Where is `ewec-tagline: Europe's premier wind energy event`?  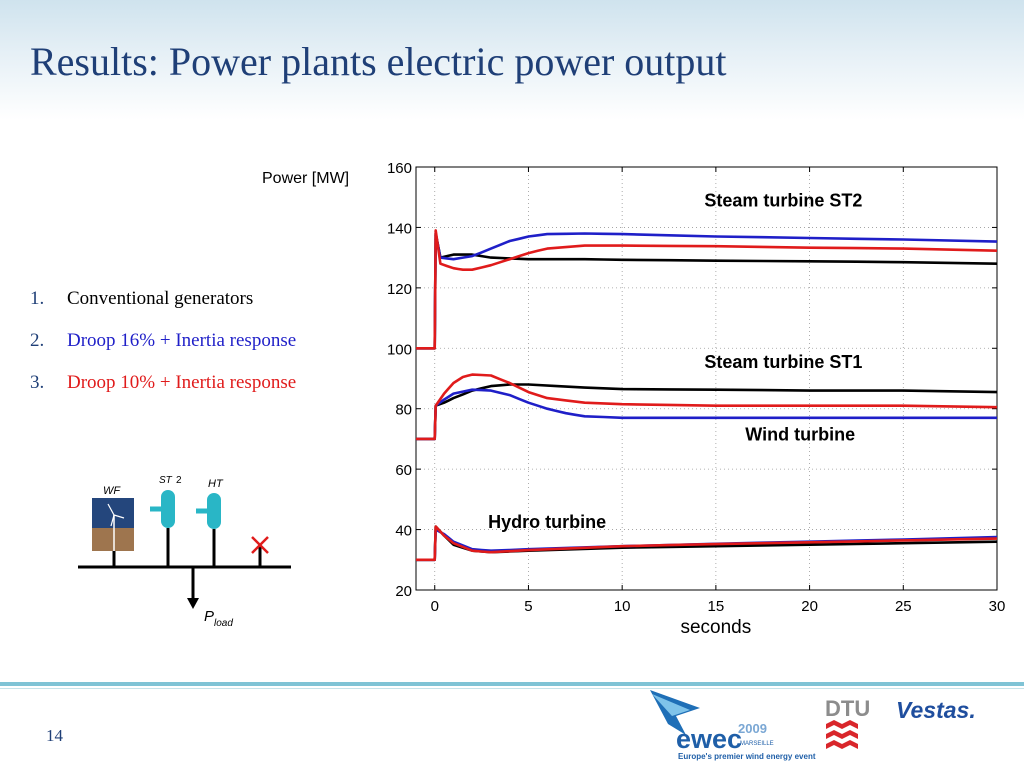 ewec-tagline: Europe's premier wind energy event is located at coordinates (747, 756).